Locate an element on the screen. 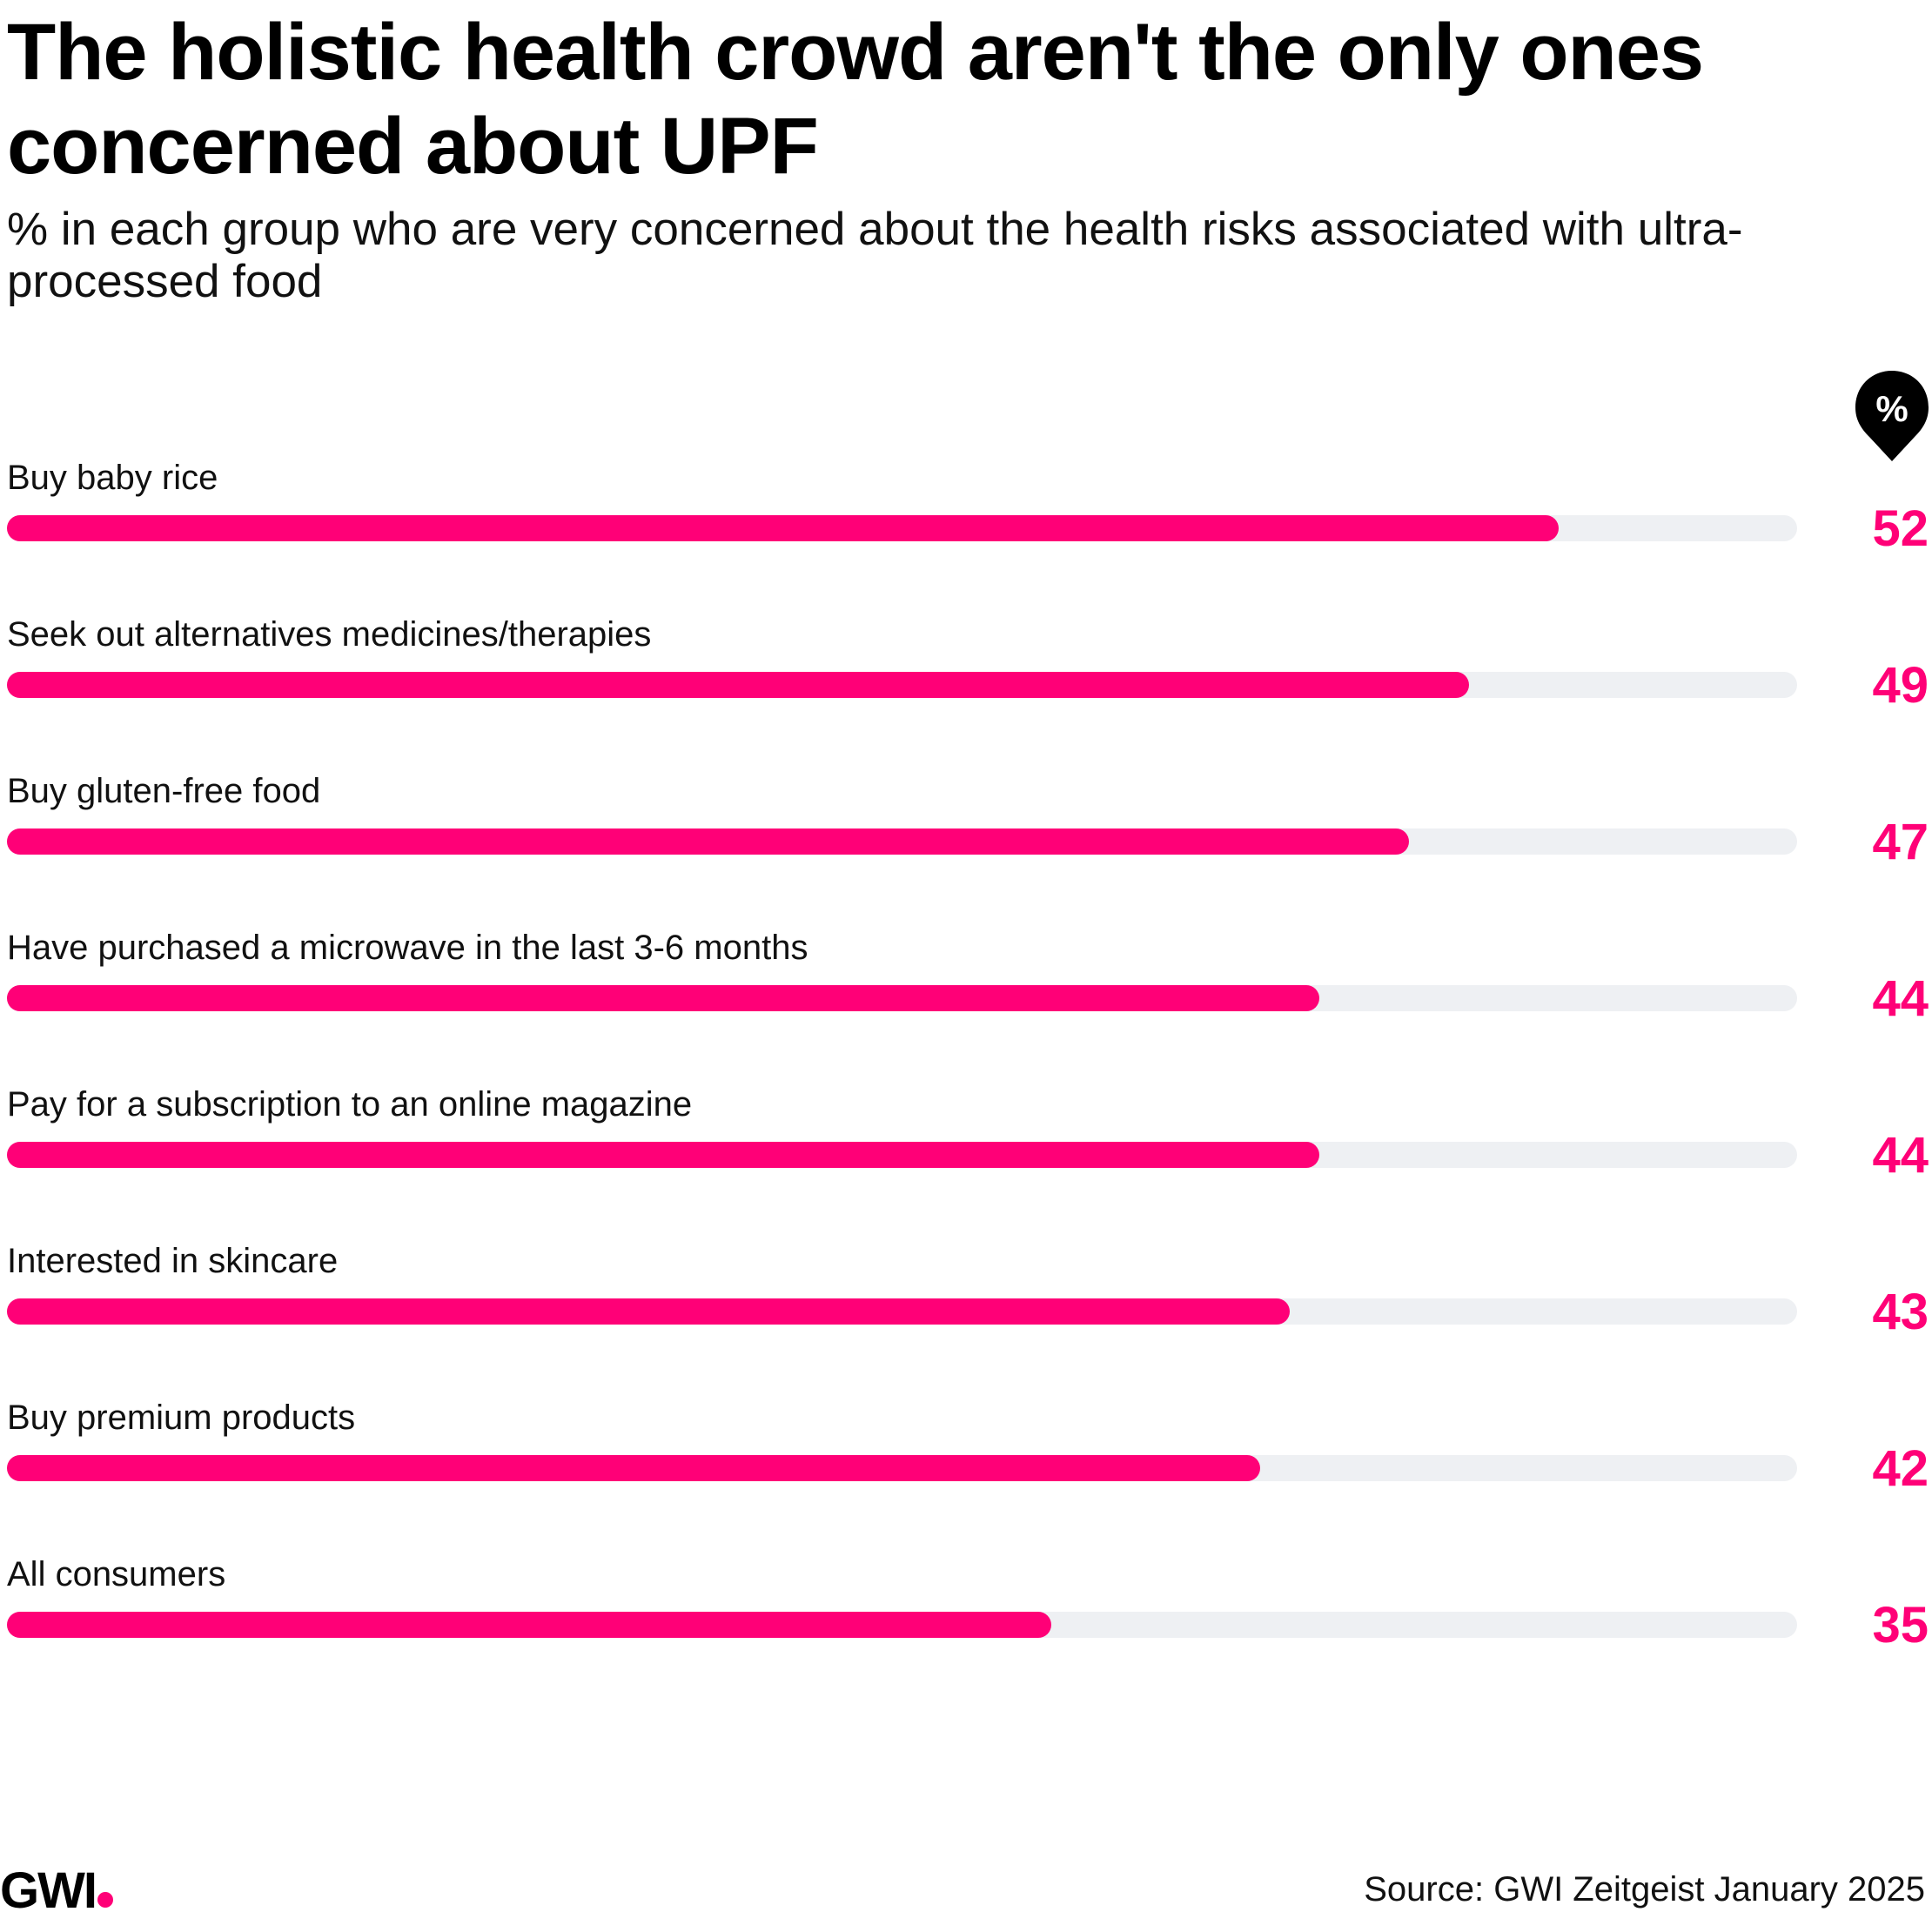 The height and width of the screenshot is (1932, 1932). percent-badge-label: % is located at coordinates (1892, 408).